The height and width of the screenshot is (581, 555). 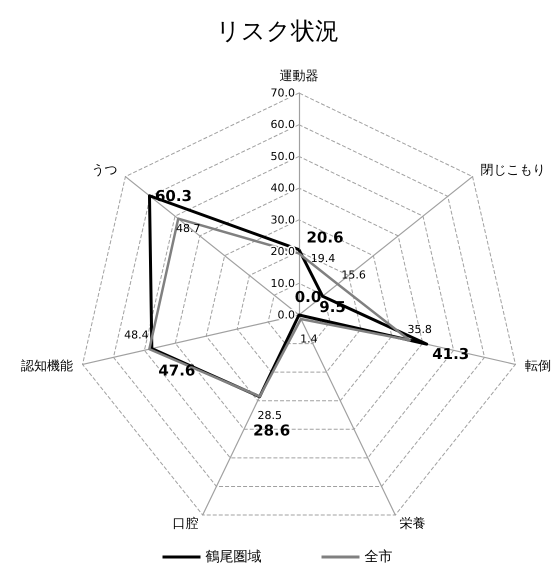 I want to click on y-tick-label: 40.0, so click(x=282, y=188).